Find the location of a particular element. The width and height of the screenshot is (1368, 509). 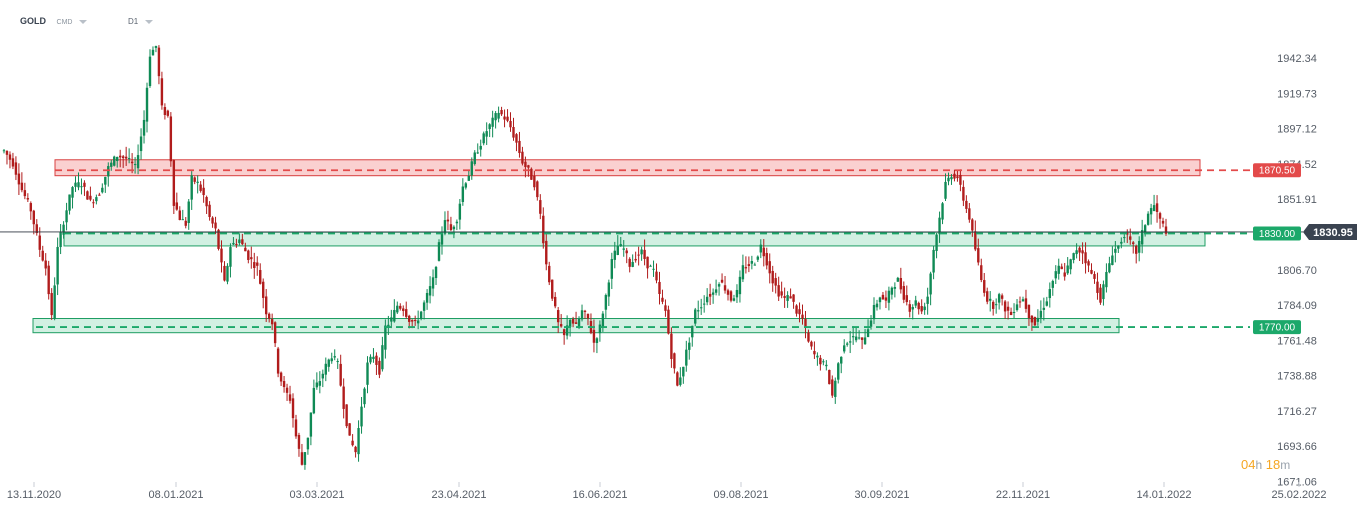

symbol-selector: GOLD CMD is located at coordinates (53, 21).